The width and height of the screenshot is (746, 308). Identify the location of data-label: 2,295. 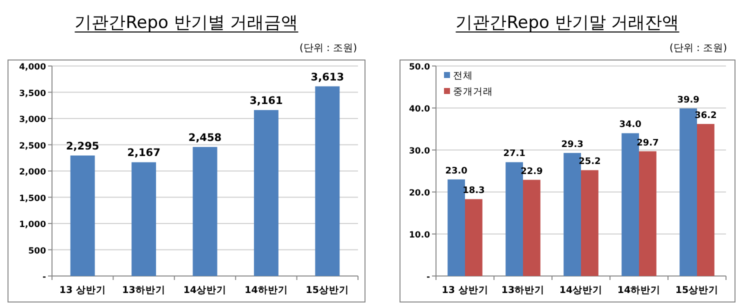
(83, 146).